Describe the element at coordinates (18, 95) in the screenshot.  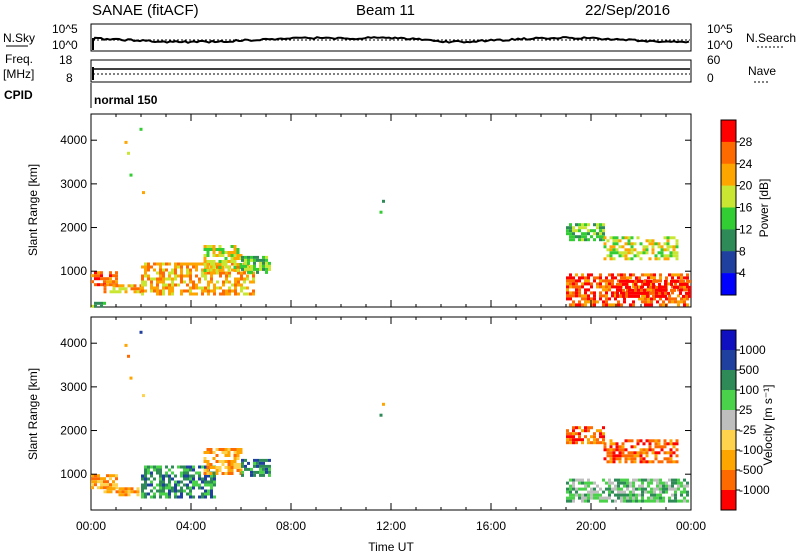
I see `cpid-label: CPID` at that location.